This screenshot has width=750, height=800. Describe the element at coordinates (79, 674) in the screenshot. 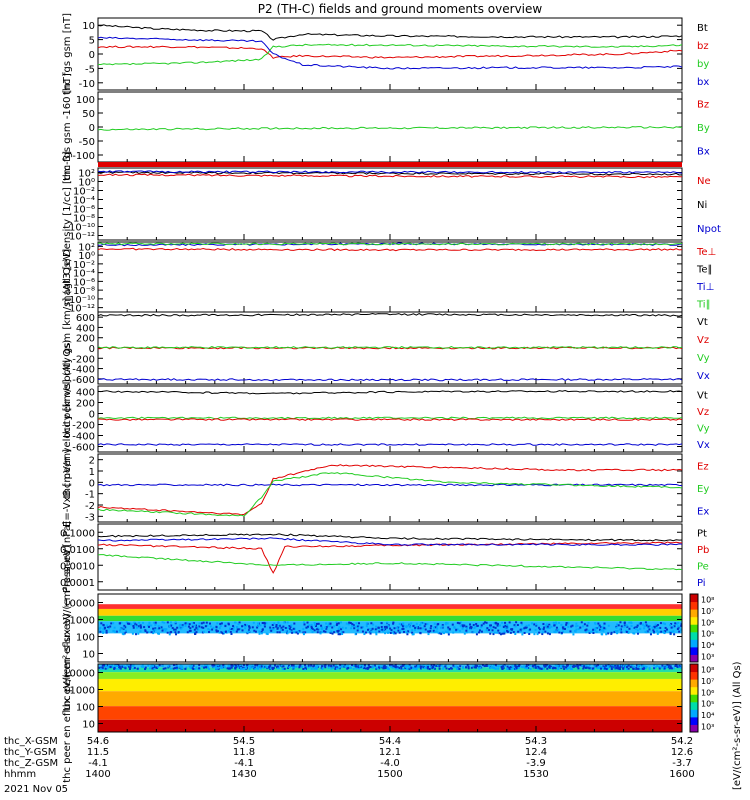

I see `y-tick-label: 10000` at that location.